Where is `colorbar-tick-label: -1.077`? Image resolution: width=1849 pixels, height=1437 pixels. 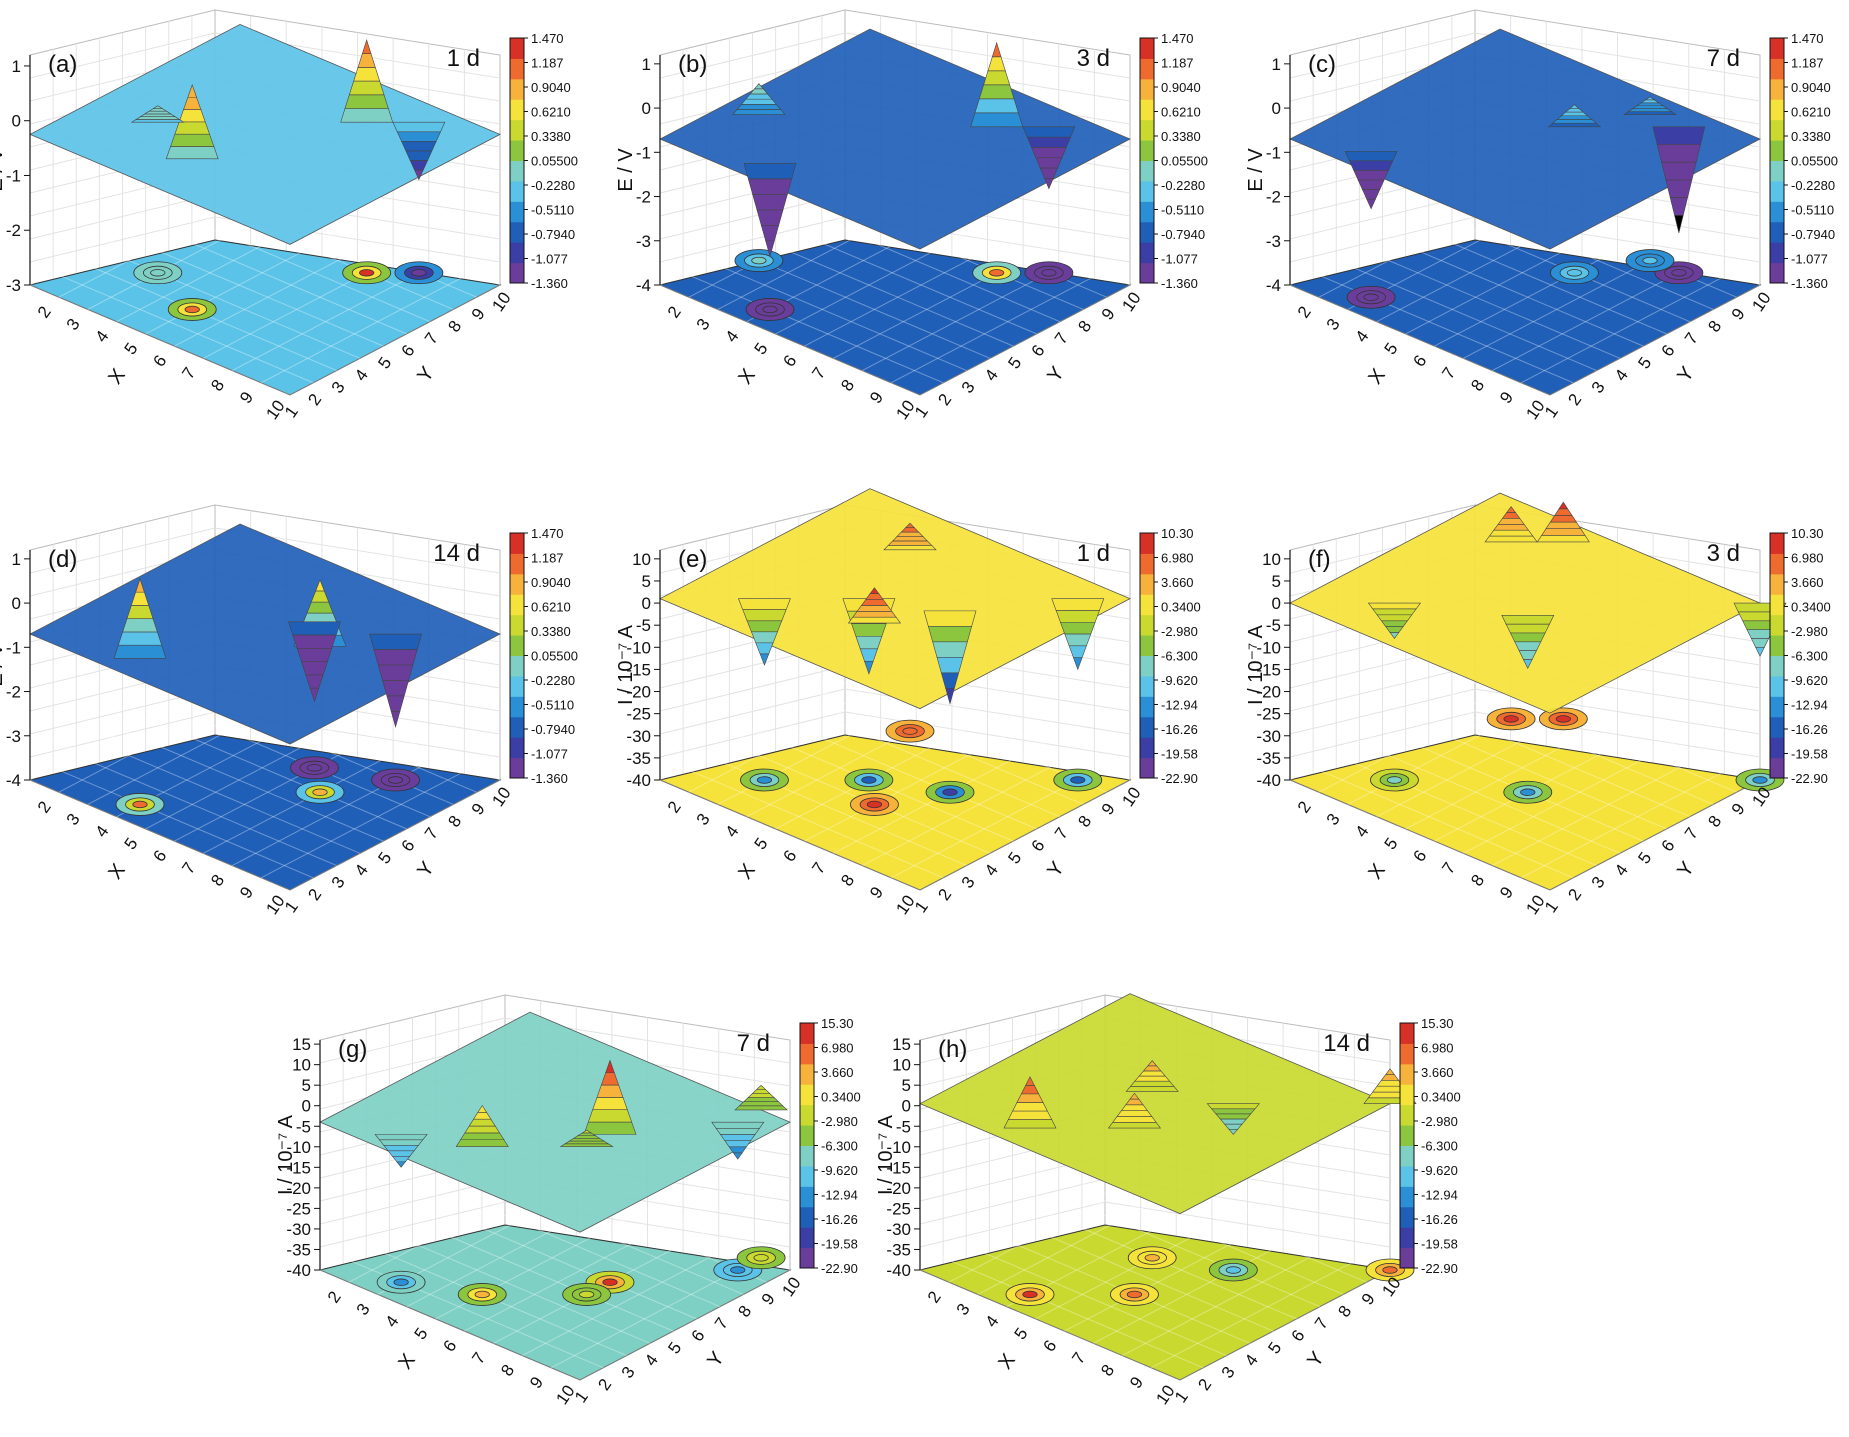 colorbar-tick-label: -1.077 is located at coordinates (549, 259).